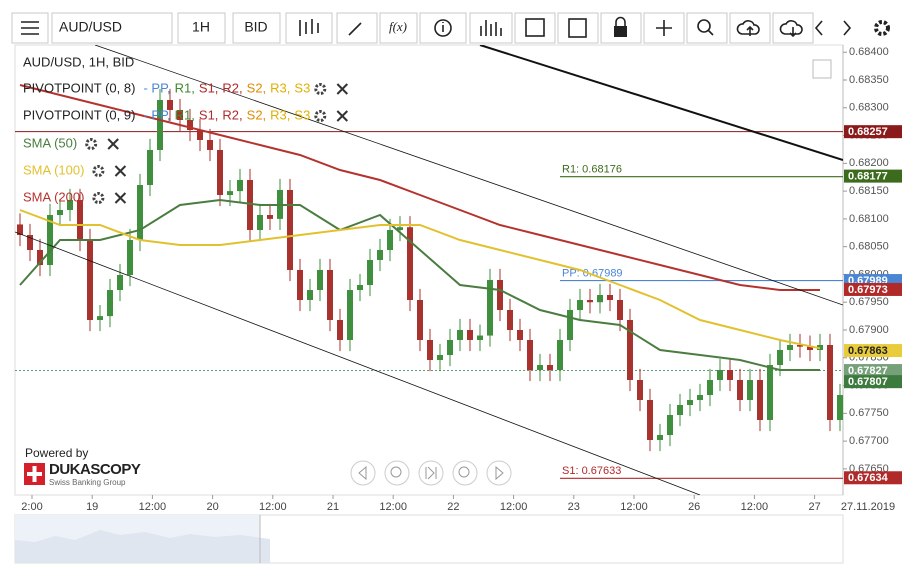  I want to click on download-button, so click(793, 28).